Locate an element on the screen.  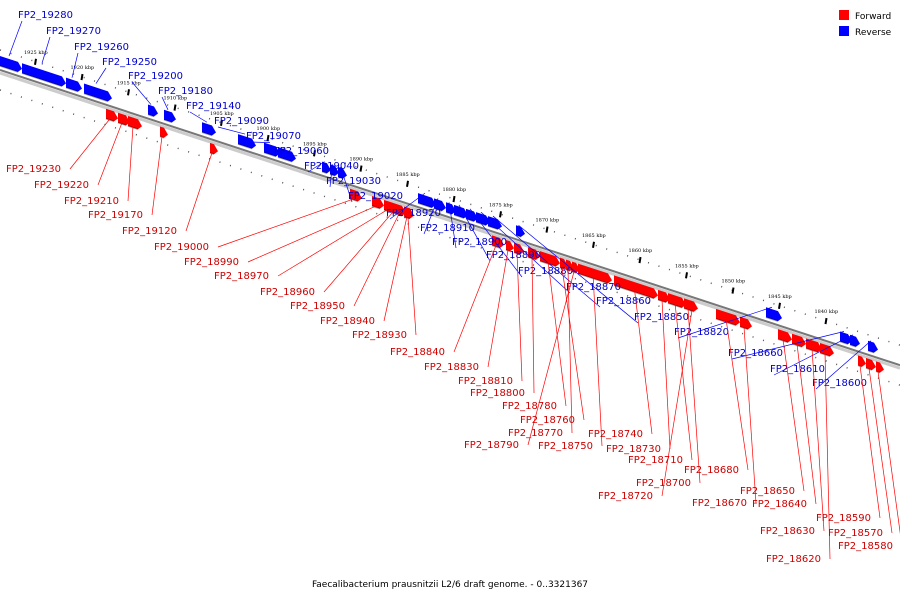
reverse-gene-label: FP2_19090 is located at coordinates (241, 121).